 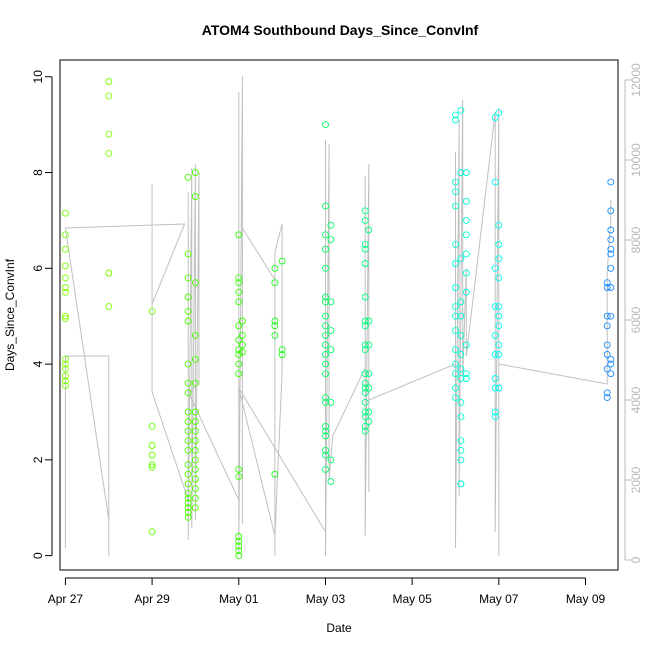 I want to click on y-axis-right: 0 2000 4000 6000 8000 10000 12000, so click(x=633, y=313).